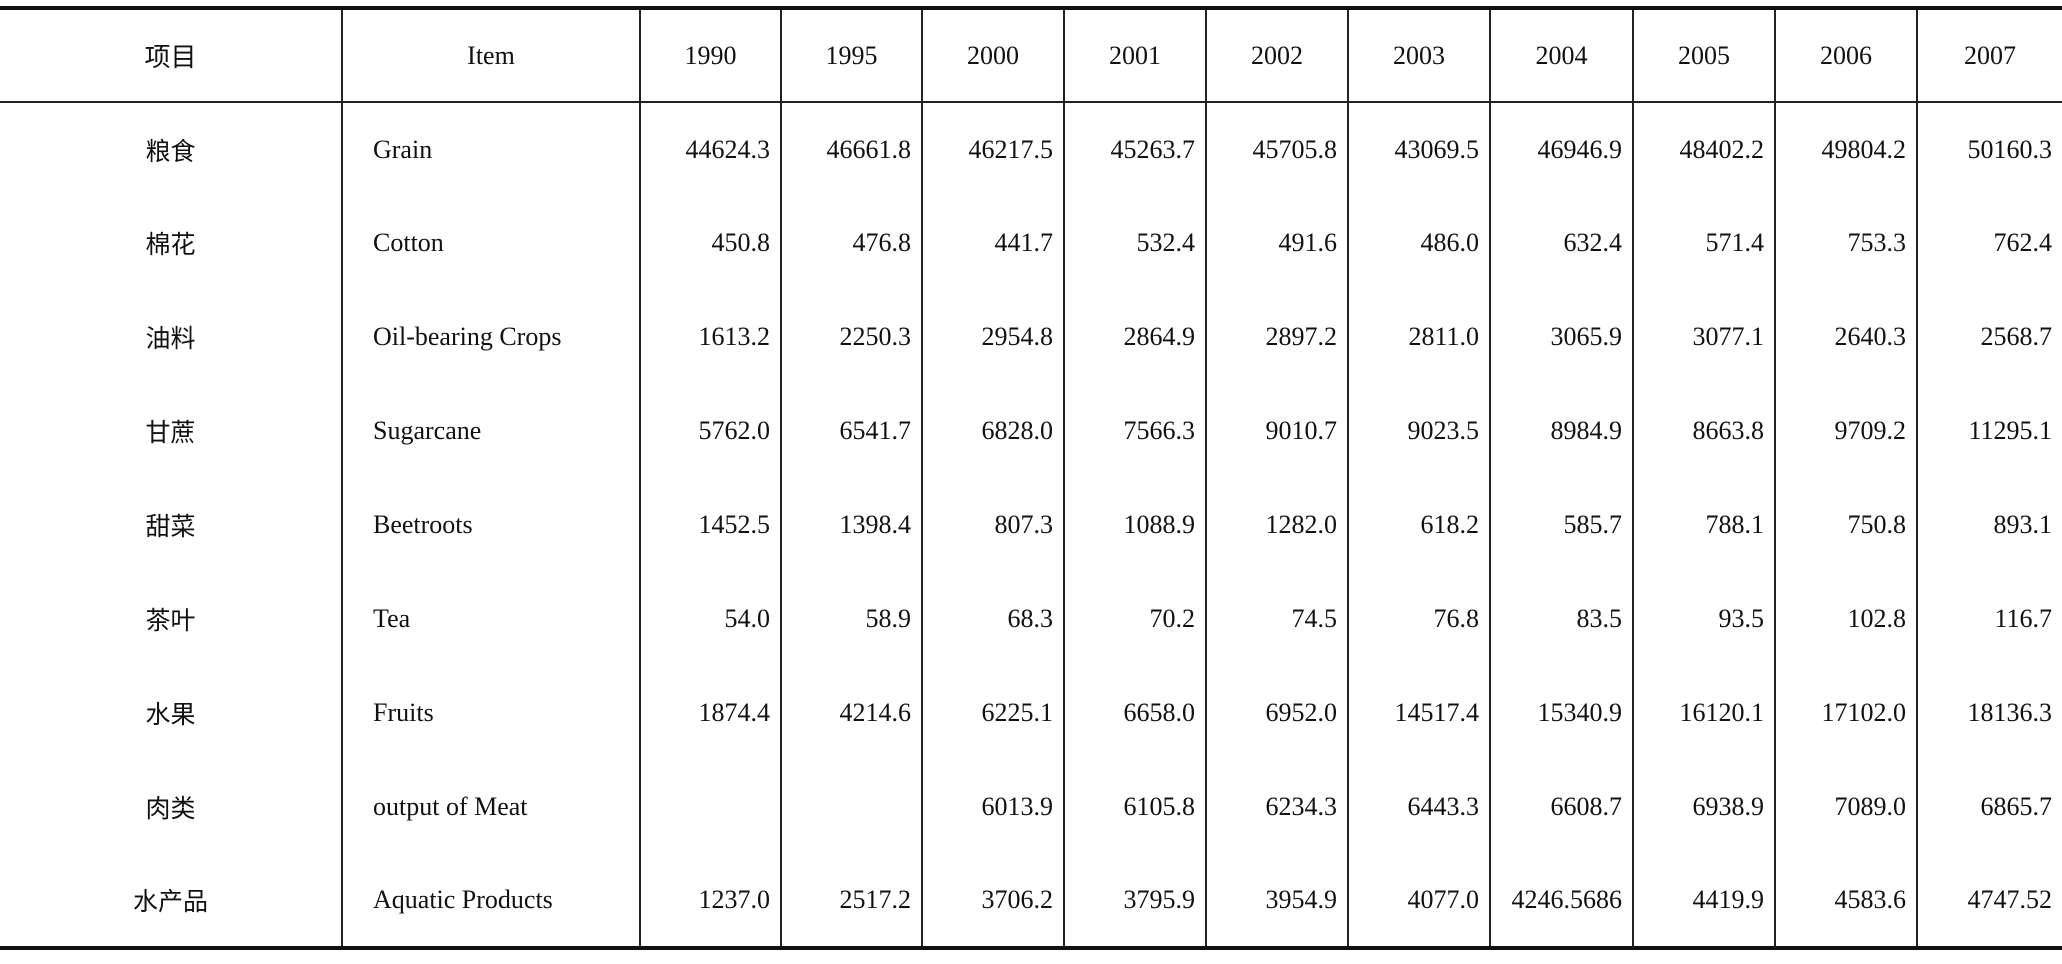 The width and height of the screenshot is (2062, 964). What do you see at coordinates (1703, 901) in the screenshot?
I see `value-cell: 4419.9` at bounding box center [1703, 901].